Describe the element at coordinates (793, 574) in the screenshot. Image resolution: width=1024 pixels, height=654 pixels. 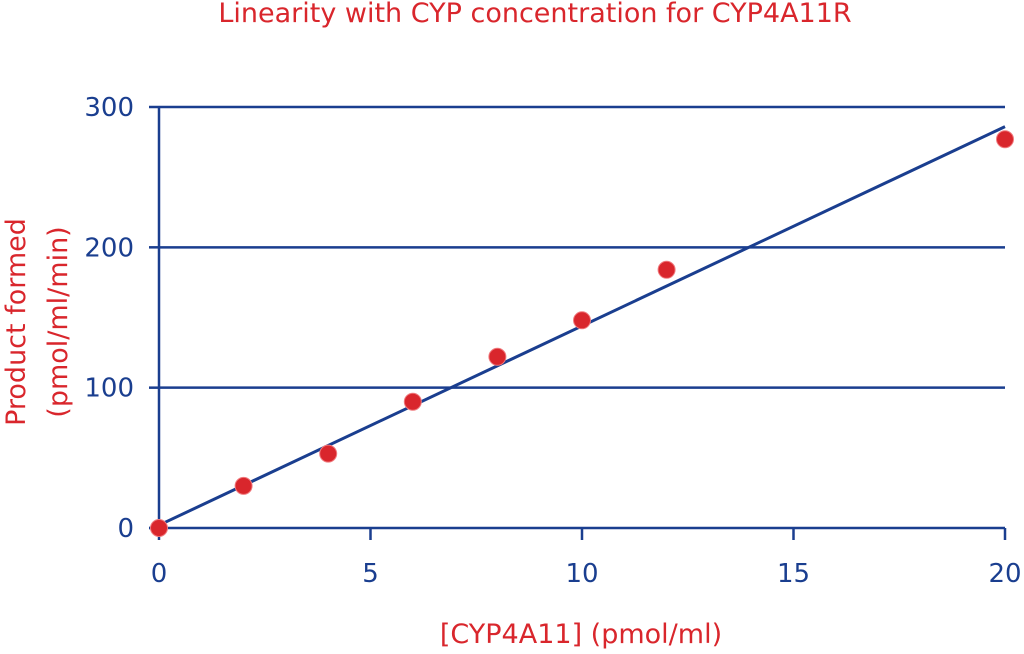
I see `x-tick-label-15: 15` at that location.